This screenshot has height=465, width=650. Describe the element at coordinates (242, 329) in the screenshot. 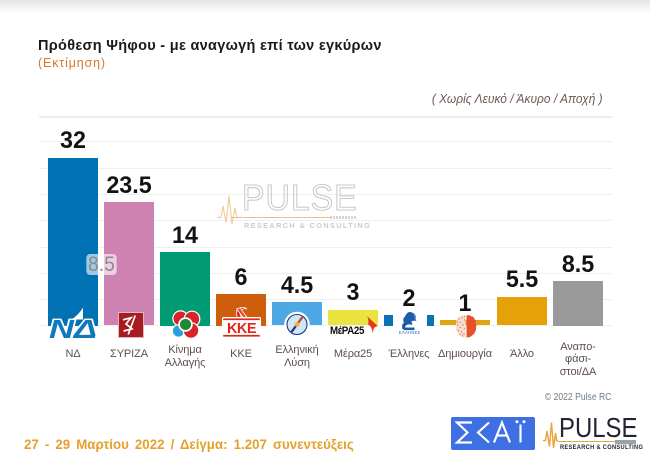

I see `svg-text: ΚΚΕ` at that location.